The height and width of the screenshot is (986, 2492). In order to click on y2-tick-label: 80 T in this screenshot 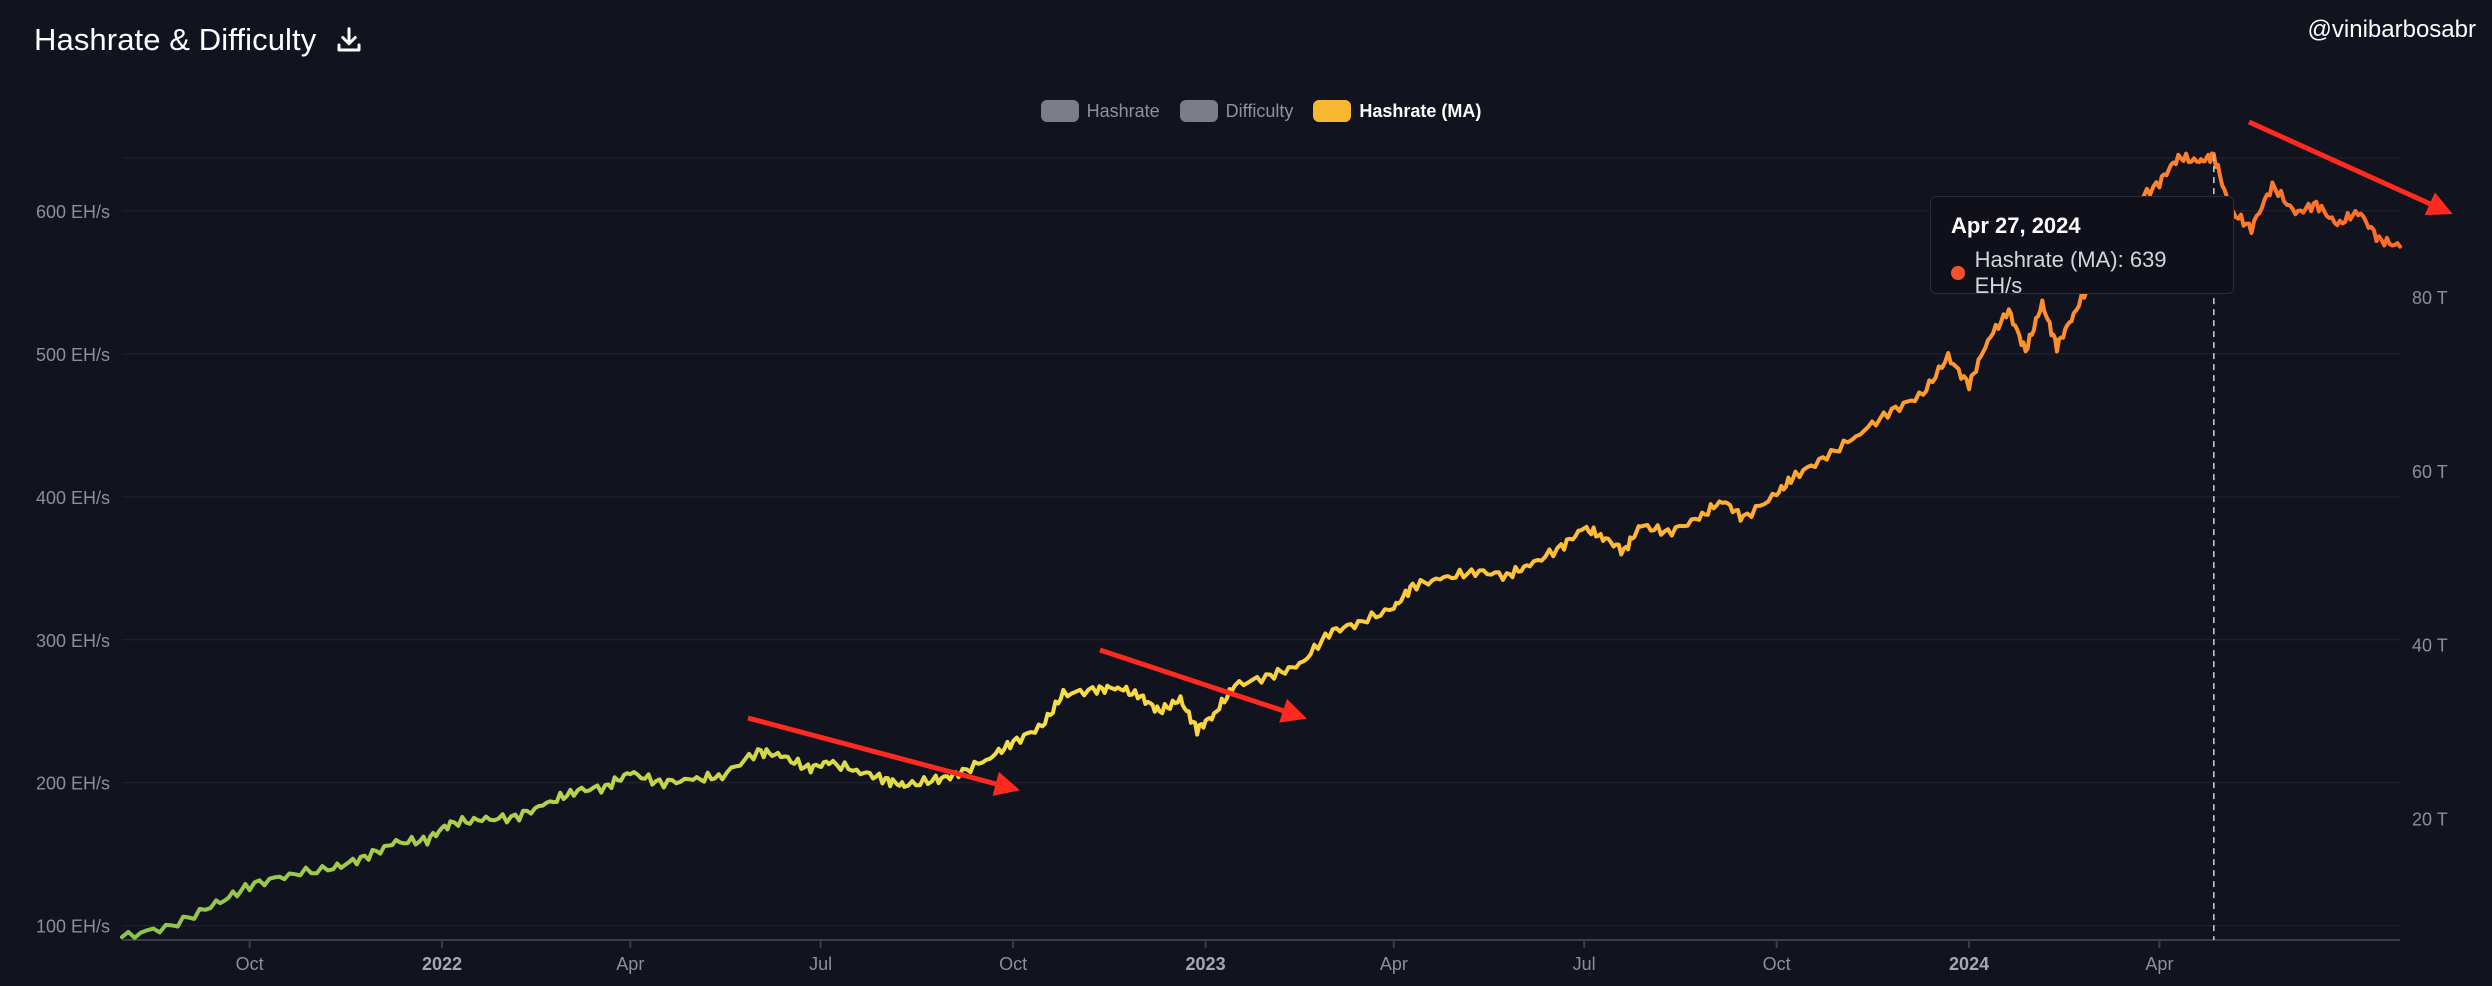, I will do `click(2430, 298)`.